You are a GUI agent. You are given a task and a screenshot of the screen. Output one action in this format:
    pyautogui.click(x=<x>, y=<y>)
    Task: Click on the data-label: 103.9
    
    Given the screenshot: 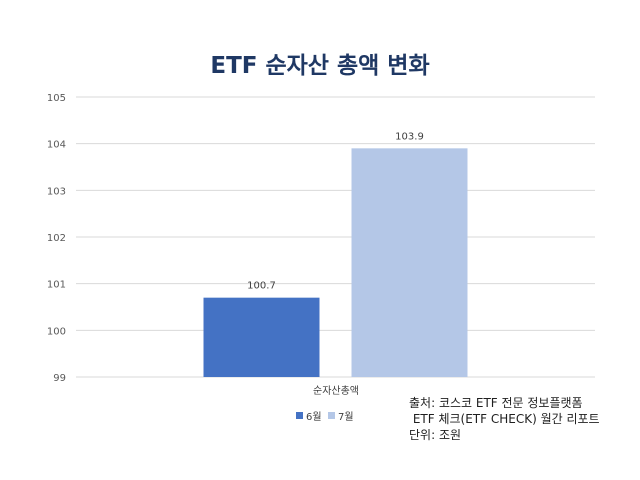 What is the action you would take?
    pyautogui.click(x=409, y=136)
    